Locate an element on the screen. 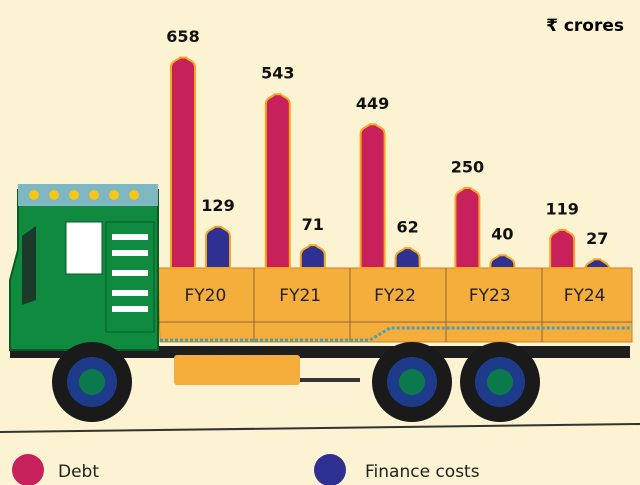 The height and width of the screenshot is (485, 640). value-label: 449 is located at coordinates (372, 103).